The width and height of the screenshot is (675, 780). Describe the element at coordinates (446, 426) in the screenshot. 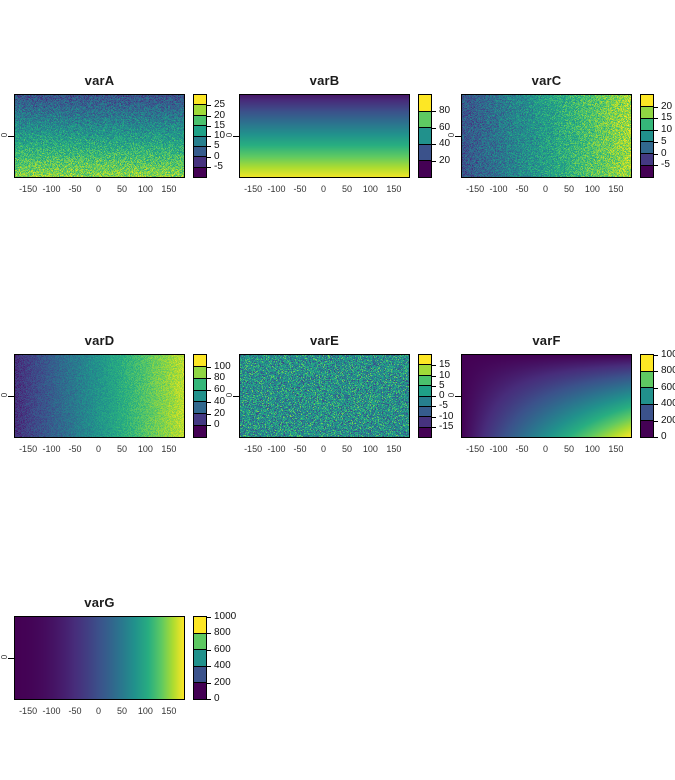

I see `legend-label: -15` at that location.